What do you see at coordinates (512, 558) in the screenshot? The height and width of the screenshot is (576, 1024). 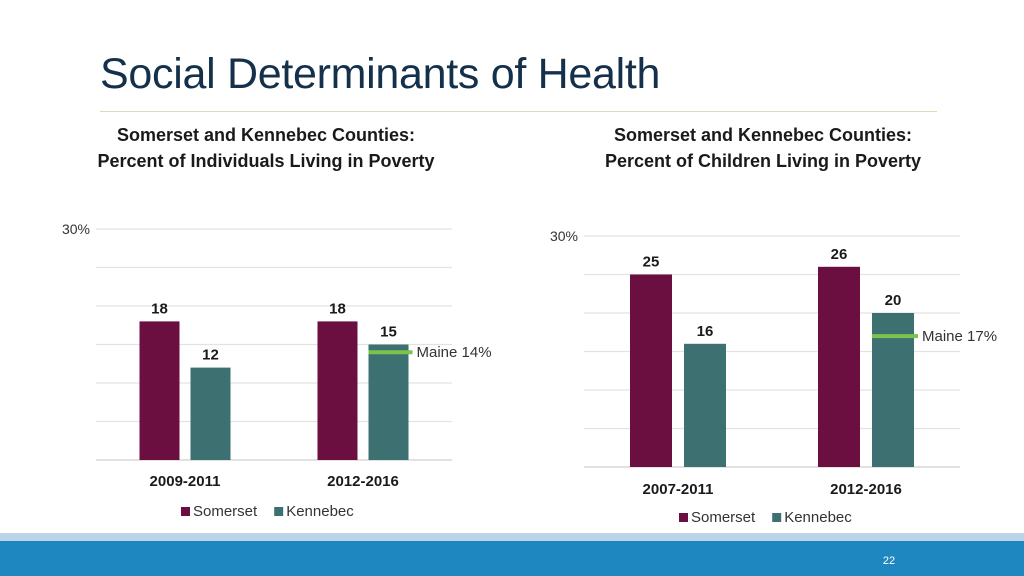 I see `footer-bar` at bounding box center [512, 558].